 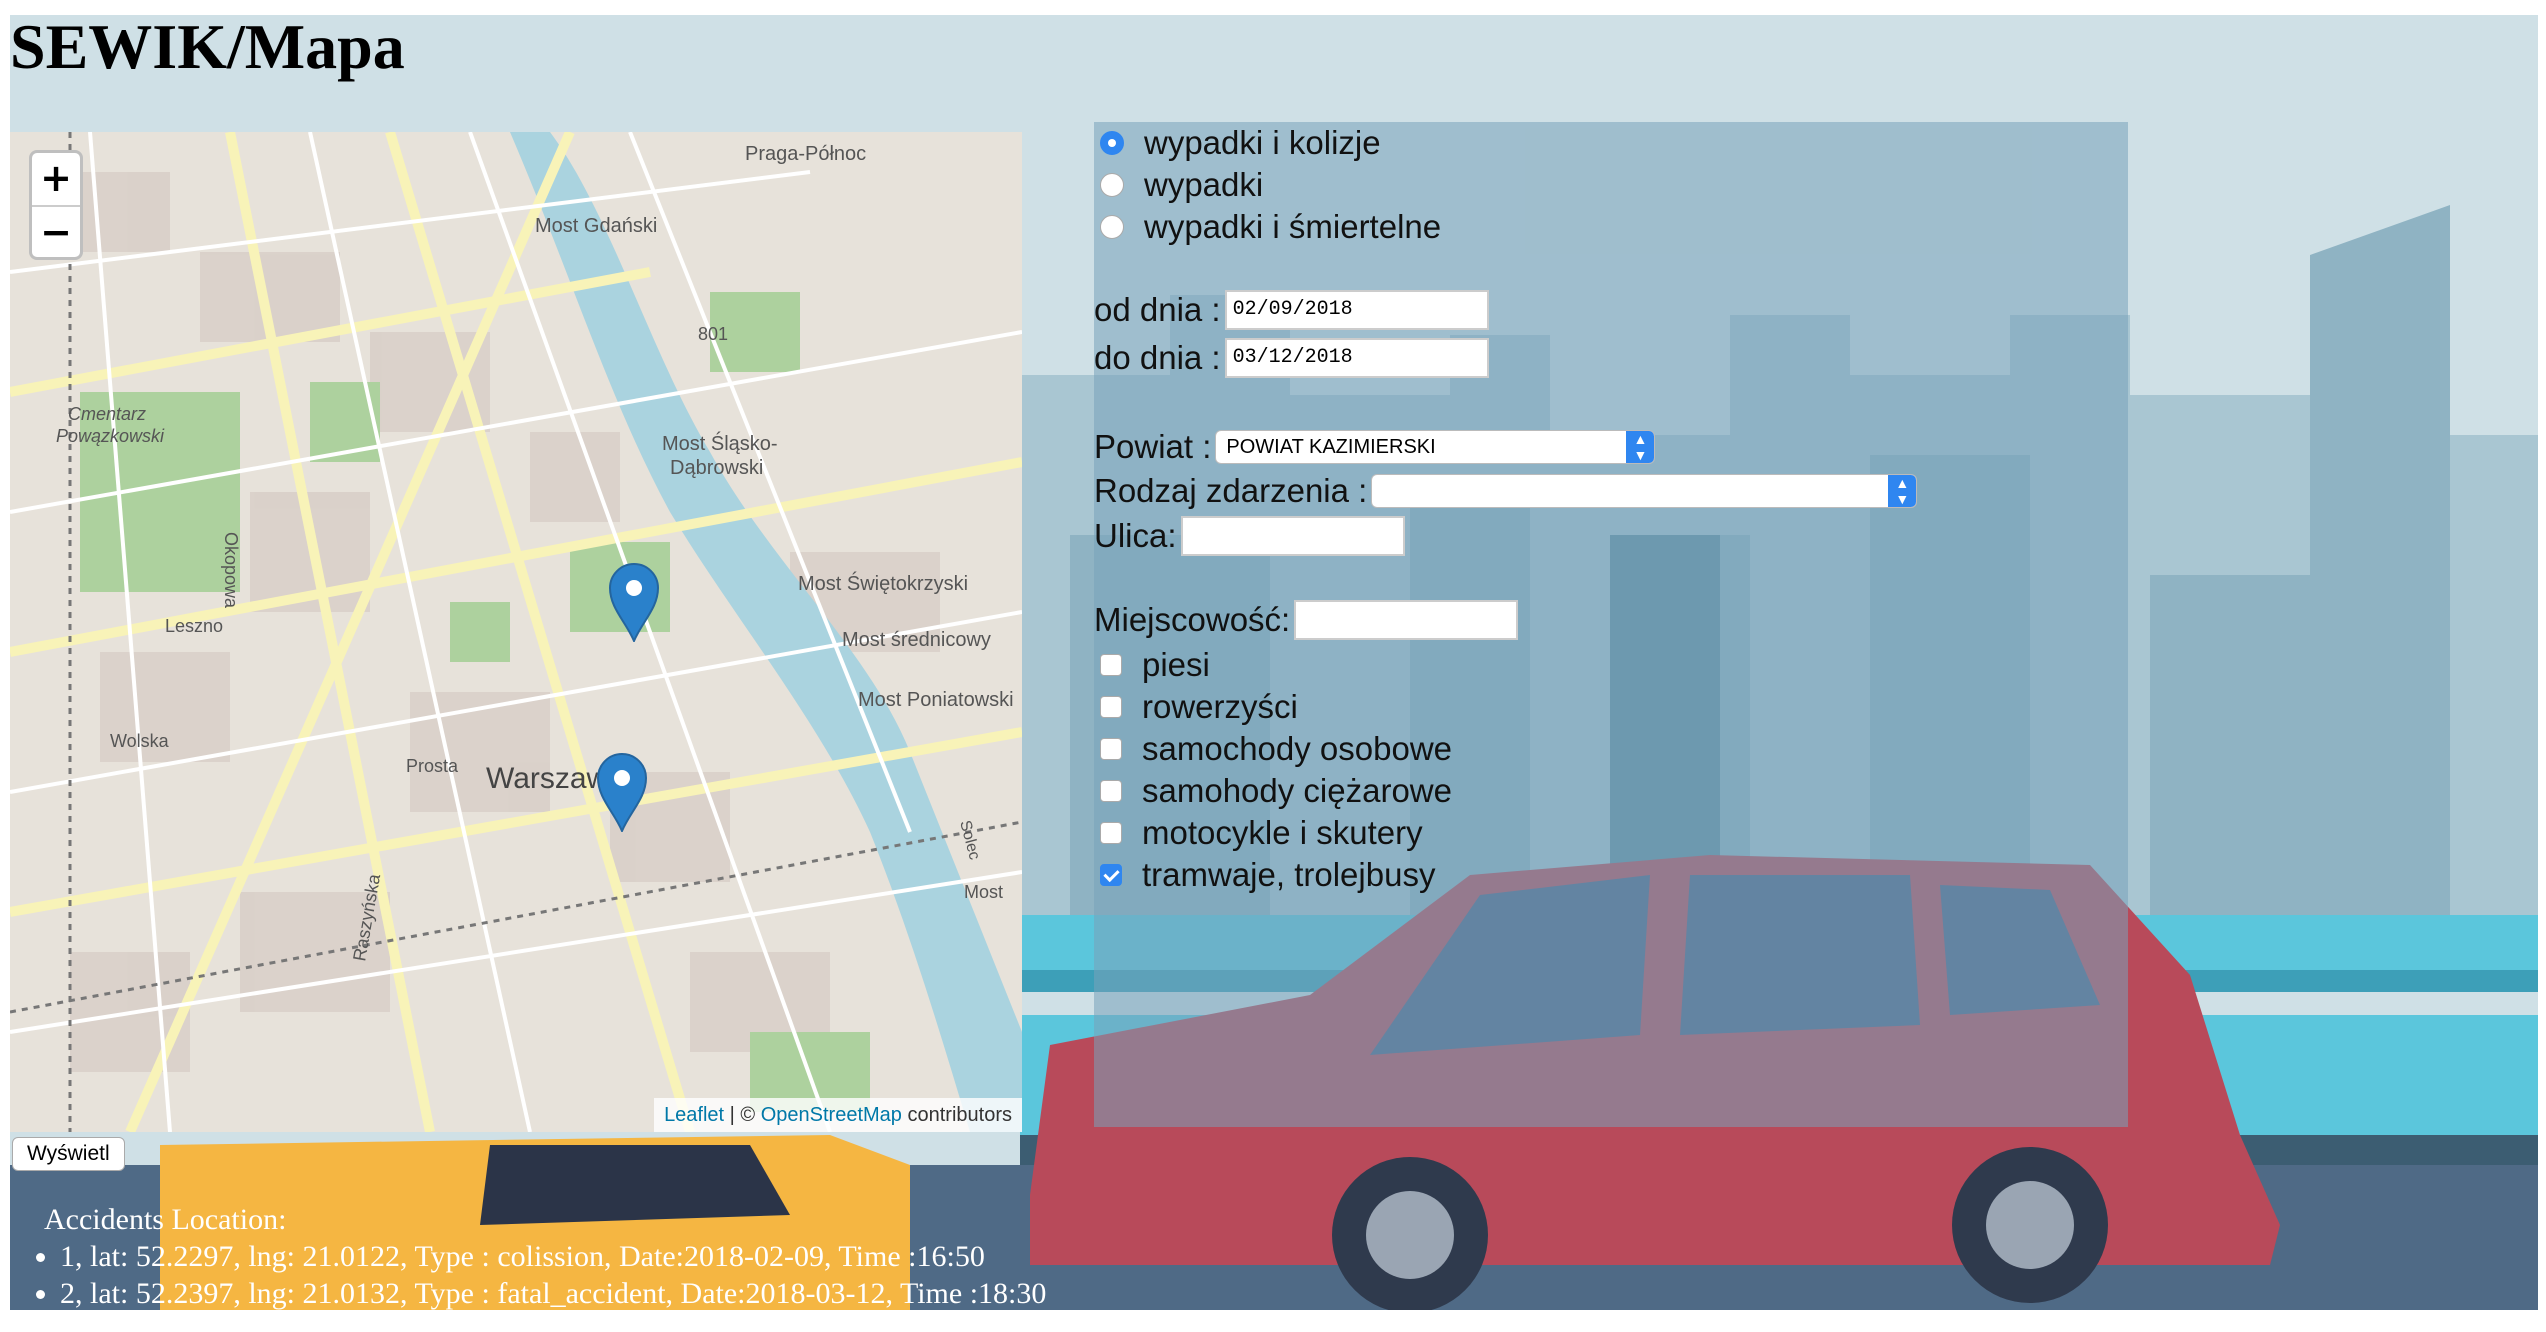 I want to click on event-type-row: Rodzaj zdarzenia : ▲ ▼, so click(x=1506, y=491).